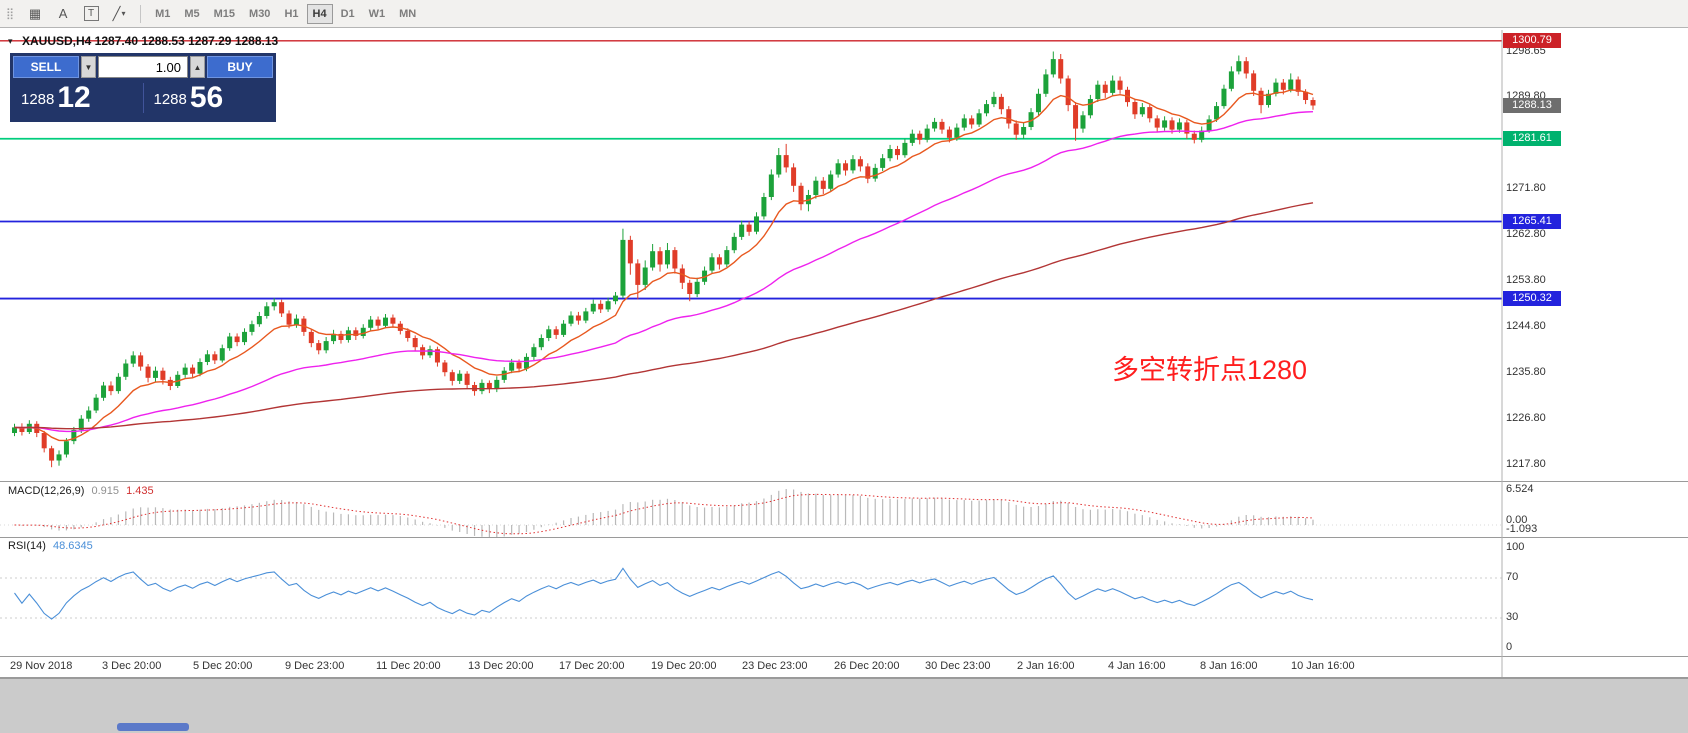 This screenshot has height=733, width=1688. What do you see at coordinates (1520, 489) in the screenshot?
I see `macd-axis-label: 6.524` at bounding box center [1520, 489].